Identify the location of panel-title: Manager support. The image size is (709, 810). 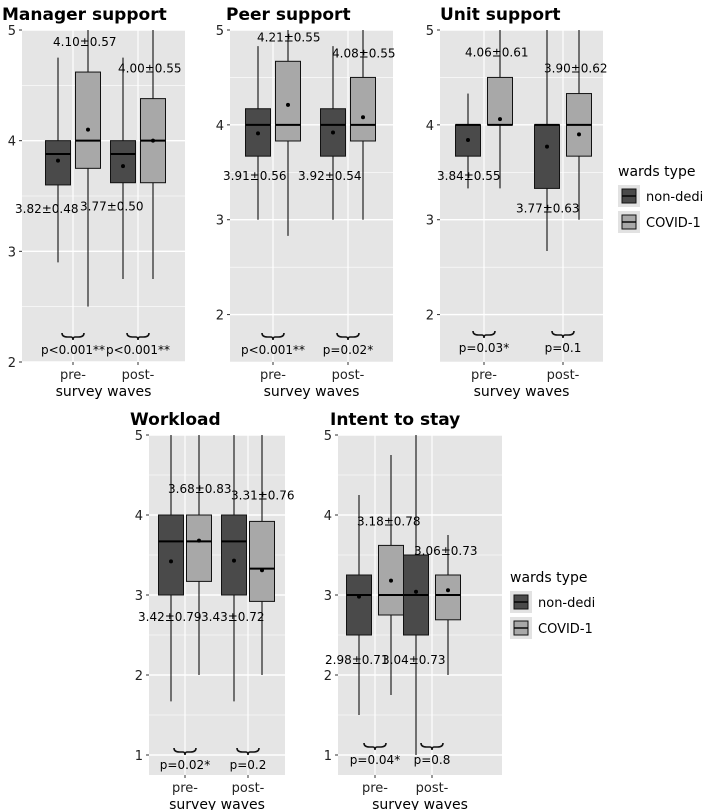
(84, 15).